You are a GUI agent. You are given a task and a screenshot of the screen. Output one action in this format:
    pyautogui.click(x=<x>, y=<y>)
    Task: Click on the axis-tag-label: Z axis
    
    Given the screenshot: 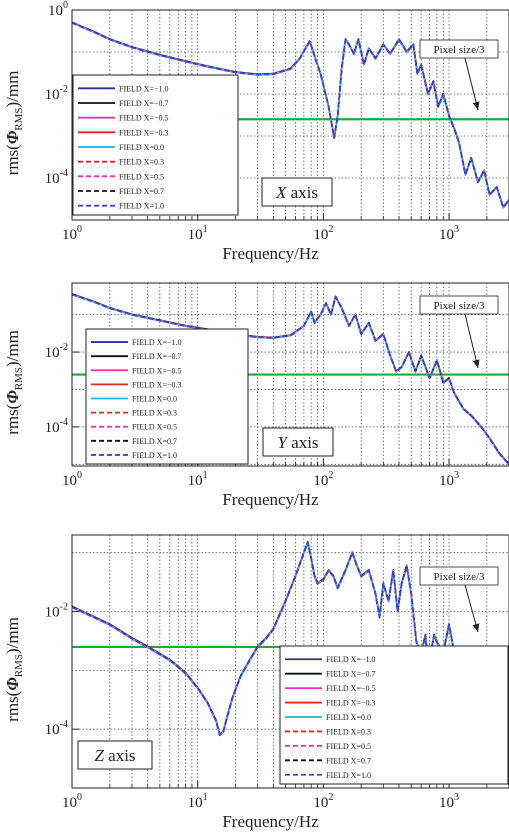 What is the action you would take?
    pyautogui.click(x=114, y=755)
    